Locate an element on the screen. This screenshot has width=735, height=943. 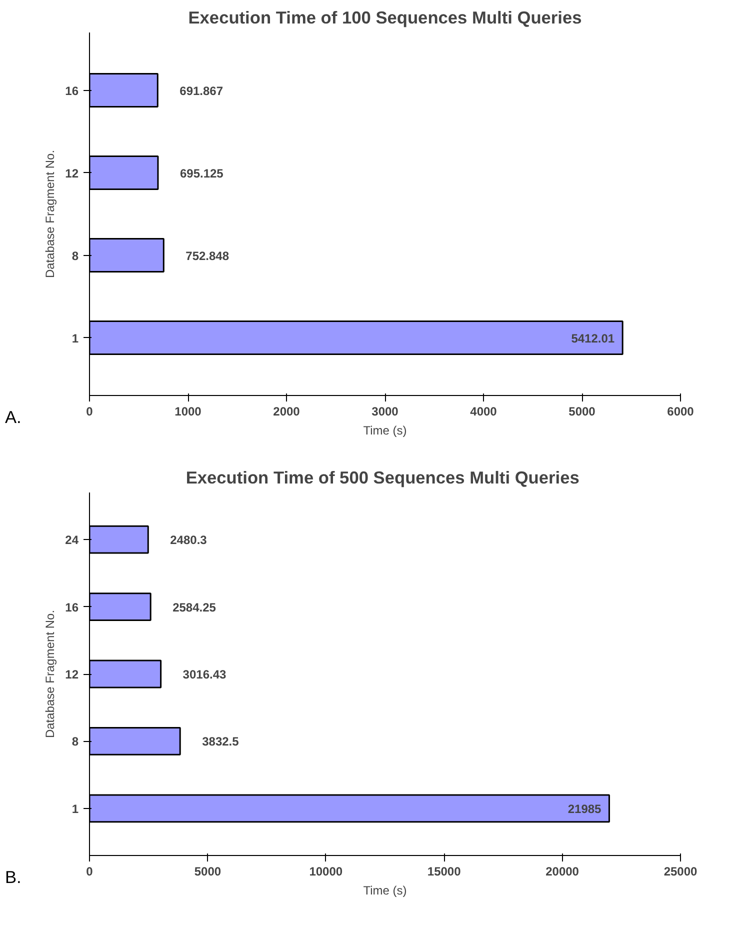
text: B. is located at coordinates (13, 877).